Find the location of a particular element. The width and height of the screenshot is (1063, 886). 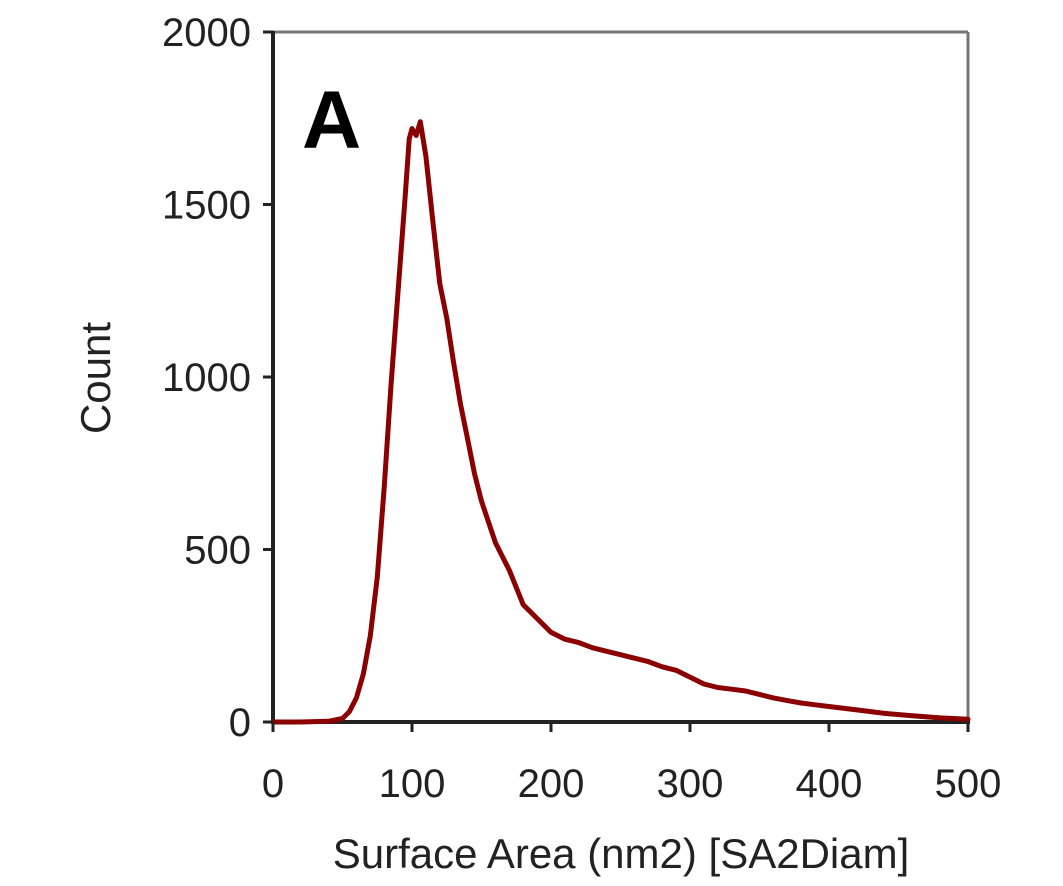

x-tick-label: 200 is located at coordinates (551, 784).